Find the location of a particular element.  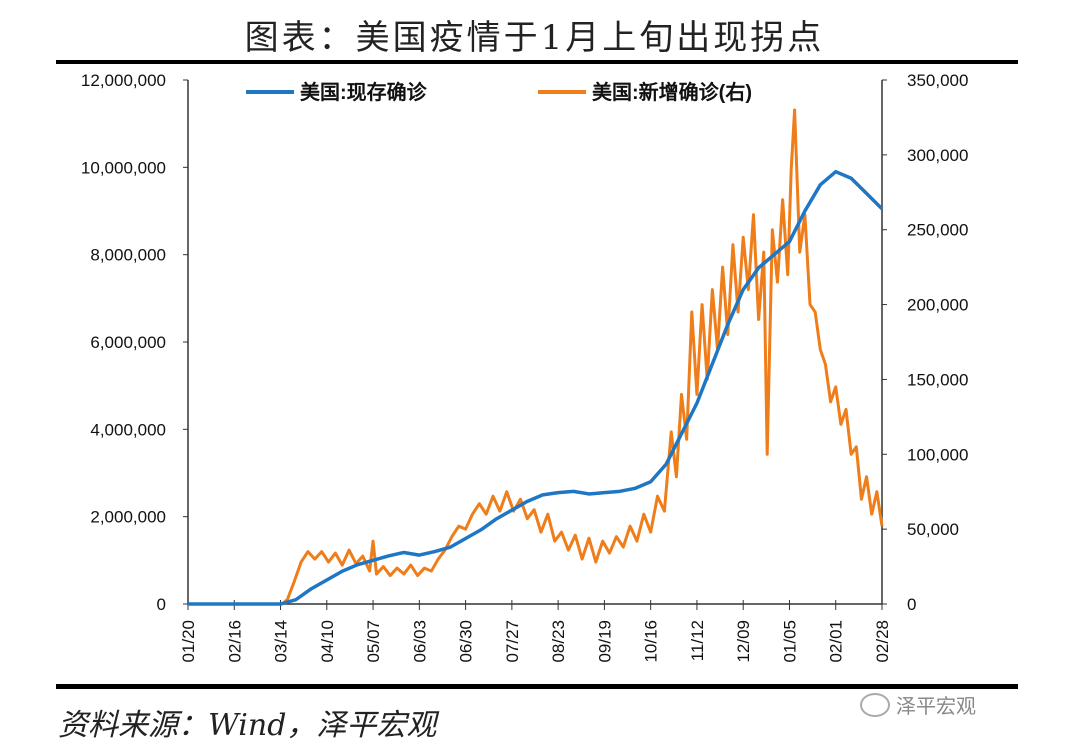

legend-label-new: 美国:新增确诊(右) is located at coordinates (672, 92).